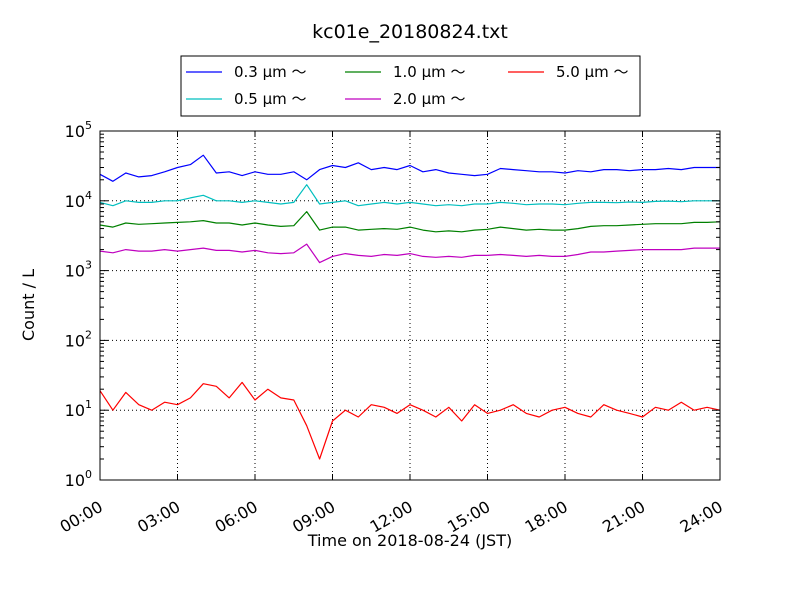 The image size is (800, 600). What do you see at coordinates (88, 334) in the screenshot?
I see `y-tick-exponent: 2` at bounding box center [88, 334].